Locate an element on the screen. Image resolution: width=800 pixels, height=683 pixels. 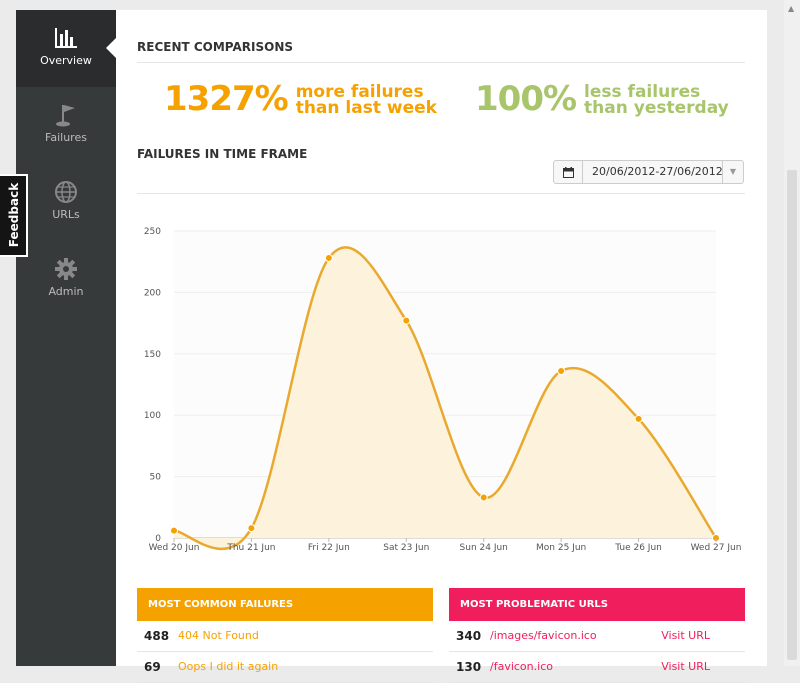
sidebar-item-admin: Admin is located at coordinates (66, 279).